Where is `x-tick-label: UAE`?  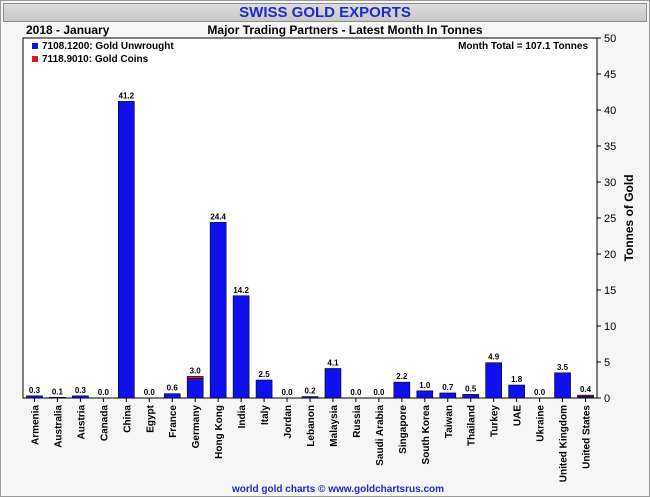
x-tick-label: UAE is located at coordinates (518, 415).